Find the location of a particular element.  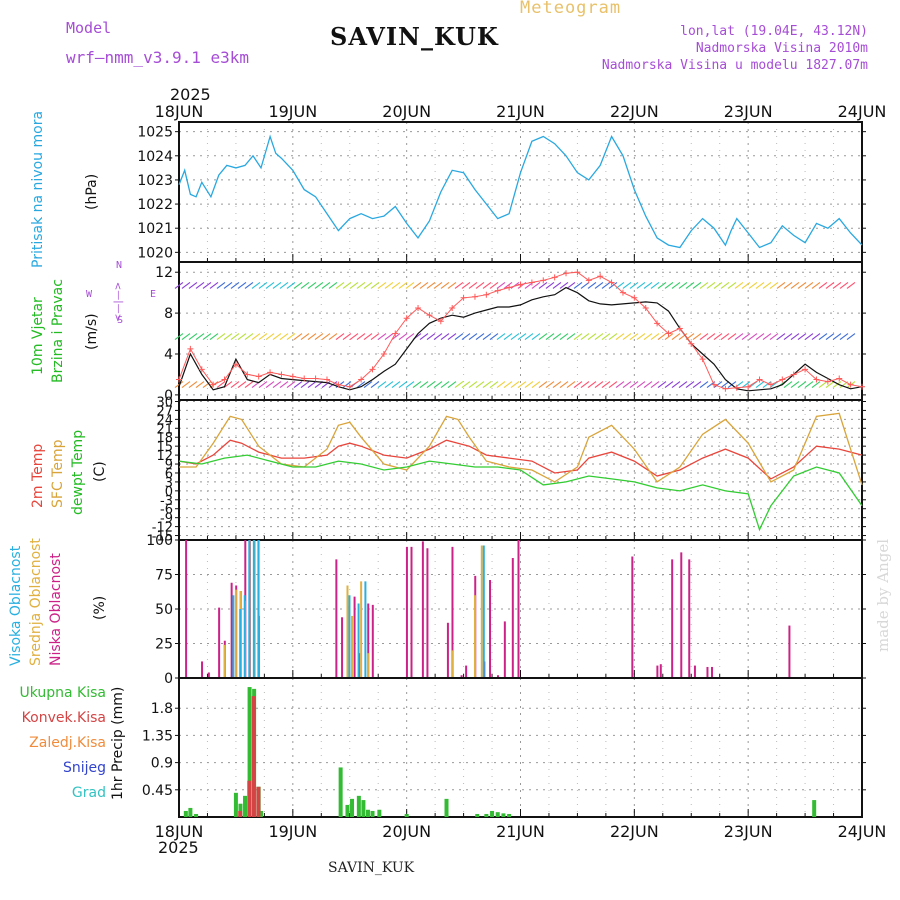

y-tick-label: 1.35 is located at coordinates (157, 736).